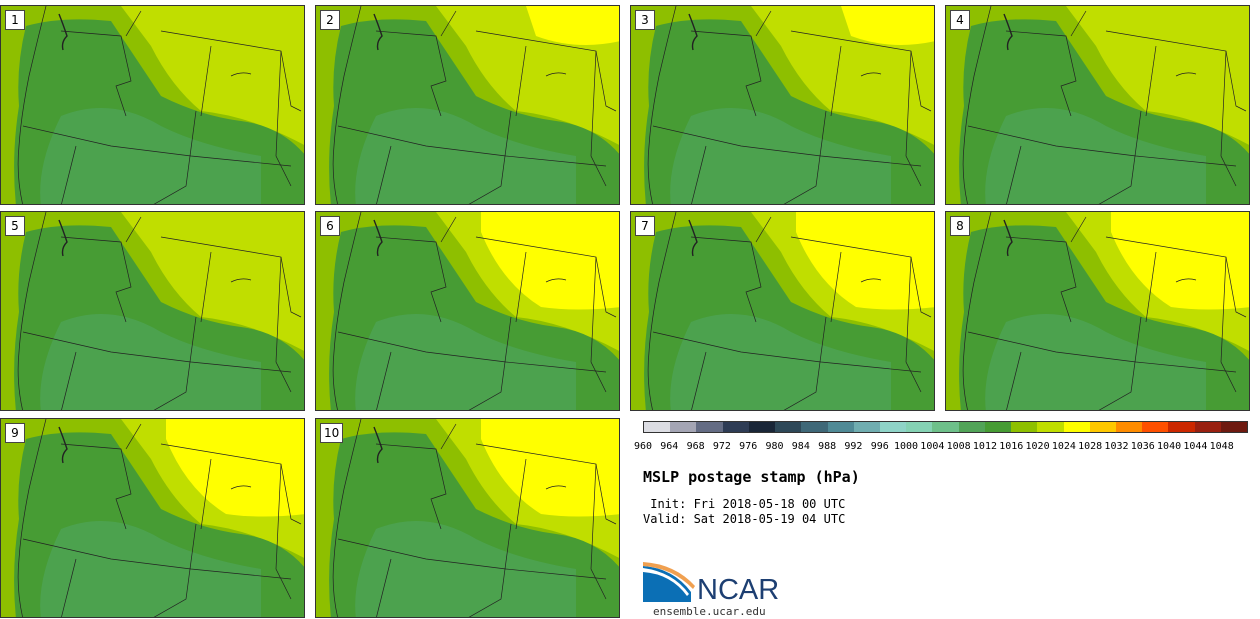 Image resolution: width=1260 pixels, height=619 pixels. What do you see at coordinates (695, 446) in the screenshot?
I see `colorbar-tick-label: 968` at bounding box center [695, 446].